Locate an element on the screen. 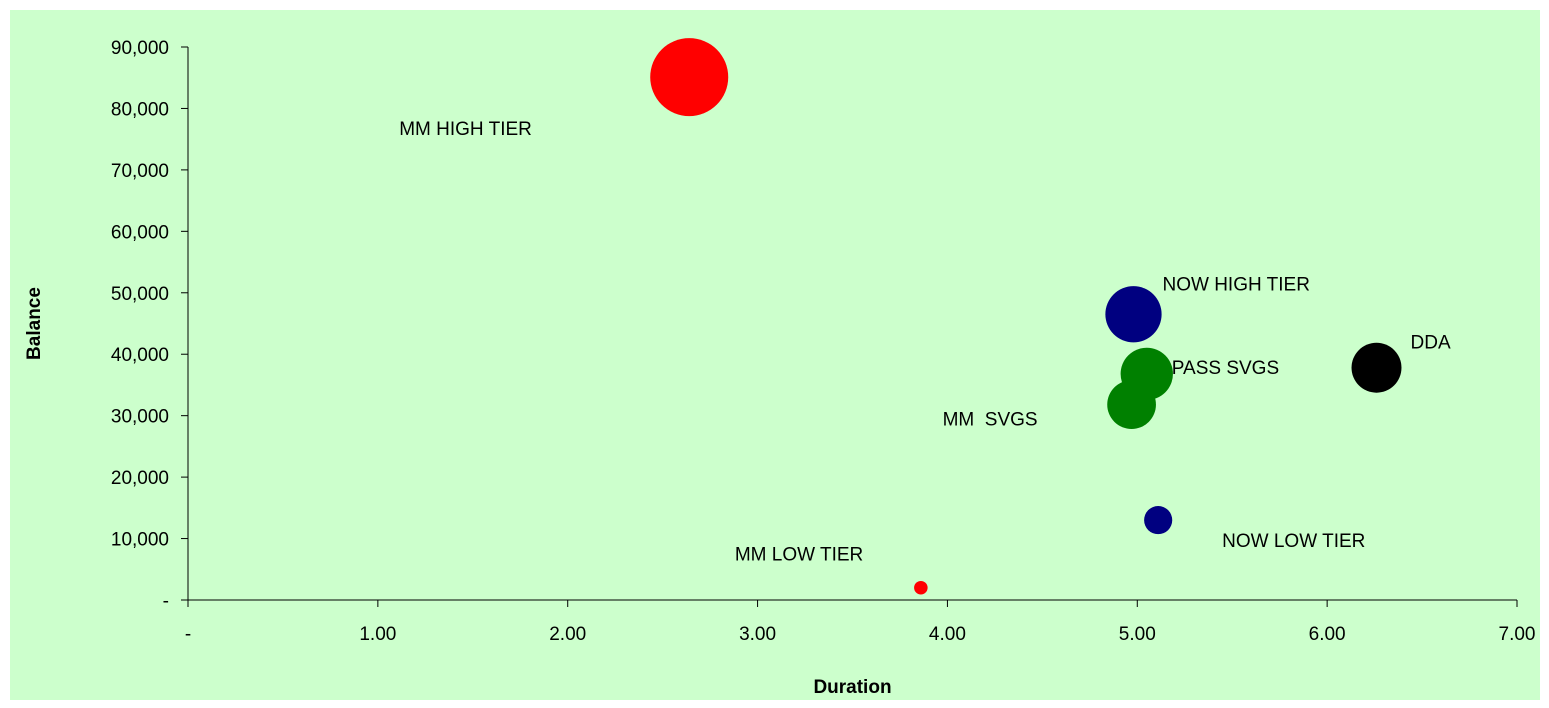 Image resolution: width=1549 pixels, height=708 pixels. bubble-now-high-tier is located at coordinates (1133, 314).